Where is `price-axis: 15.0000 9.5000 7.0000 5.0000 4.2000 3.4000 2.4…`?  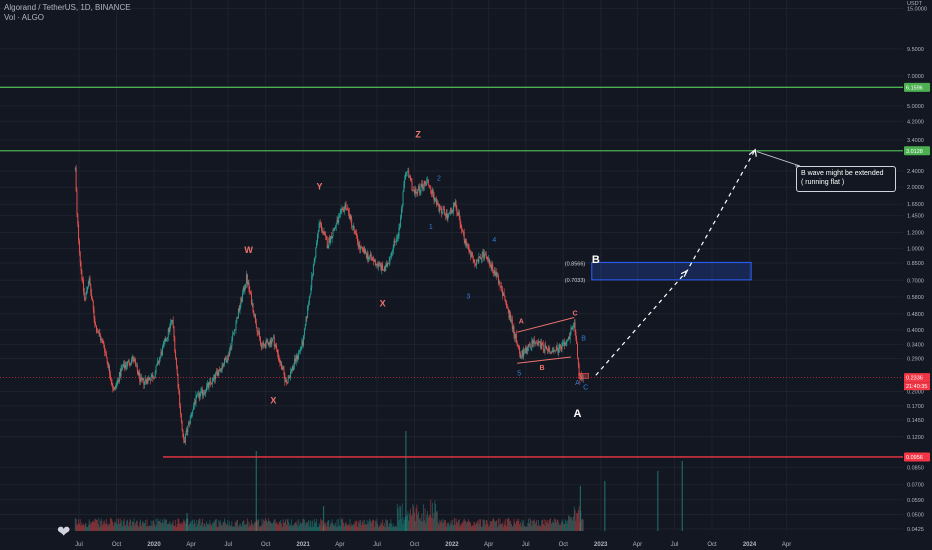 price-axis: 15.0000 9.5000 7.0000 5.0000 4.2000 3.4000 2.4… is located at coordinates (917, 275).